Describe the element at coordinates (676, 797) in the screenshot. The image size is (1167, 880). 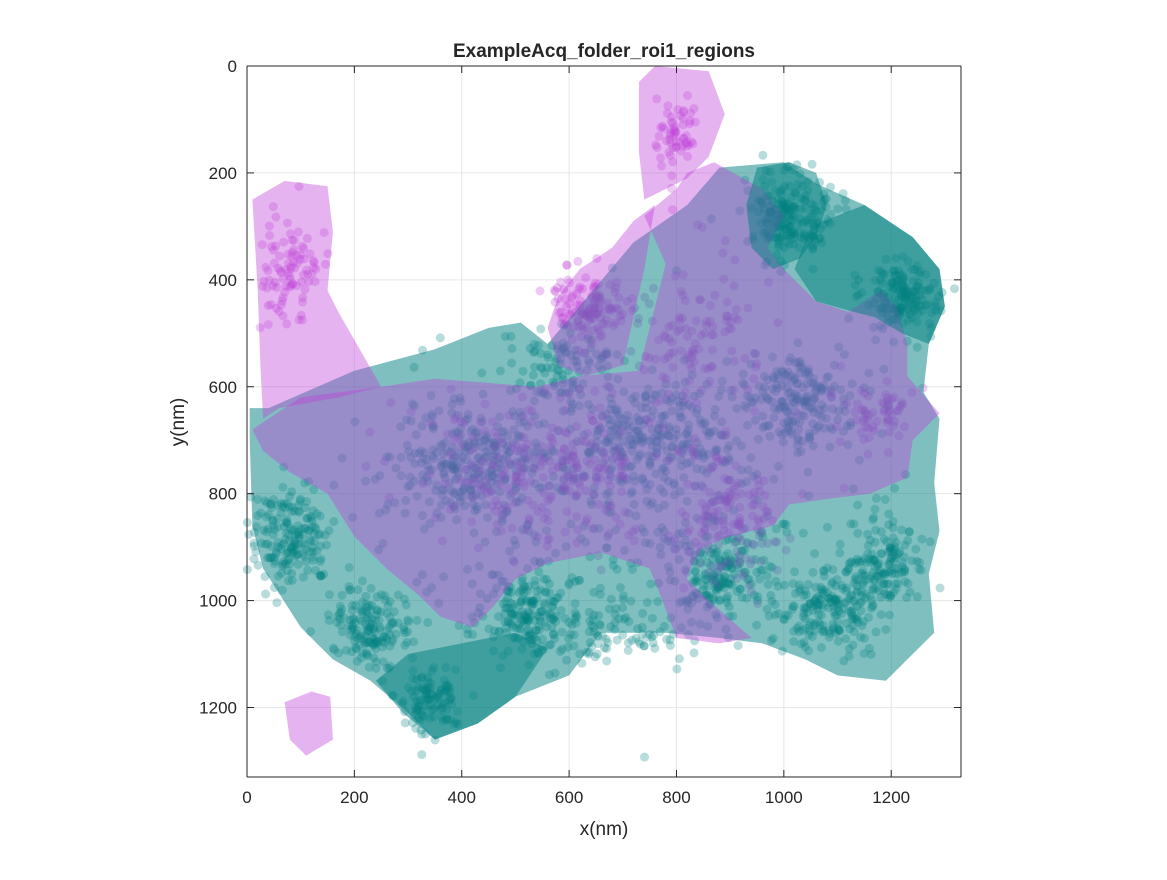
I see `x-tick-label: 800` at that location.